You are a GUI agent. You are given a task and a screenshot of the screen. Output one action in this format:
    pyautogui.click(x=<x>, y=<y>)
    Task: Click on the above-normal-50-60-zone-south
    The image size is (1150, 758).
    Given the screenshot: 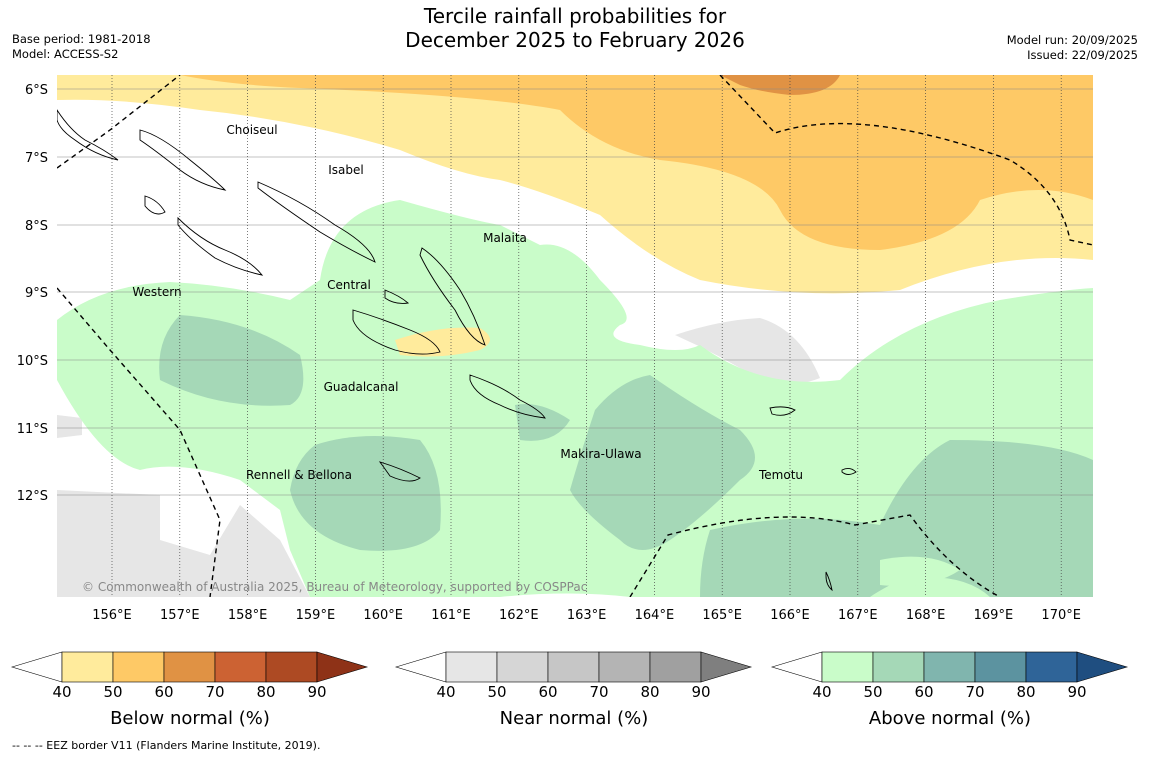 What is the action you would take?
    pyautogui.click(x=365, y=493)
    